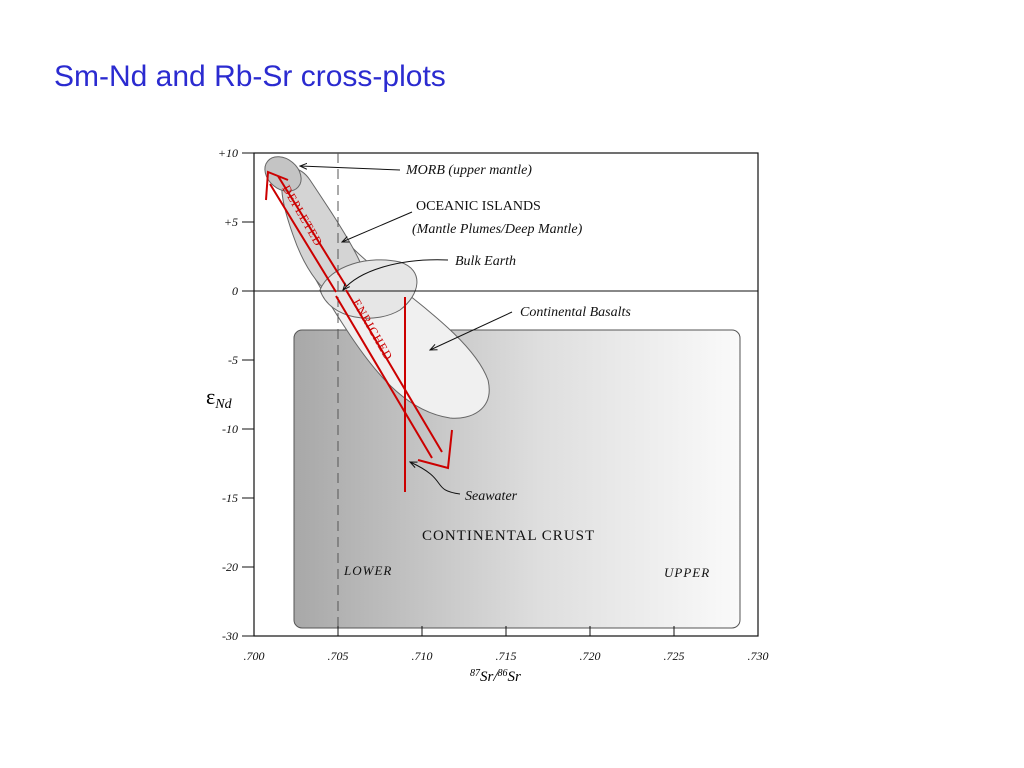  I want to click on annotation: Seawater, so click(491, 496).